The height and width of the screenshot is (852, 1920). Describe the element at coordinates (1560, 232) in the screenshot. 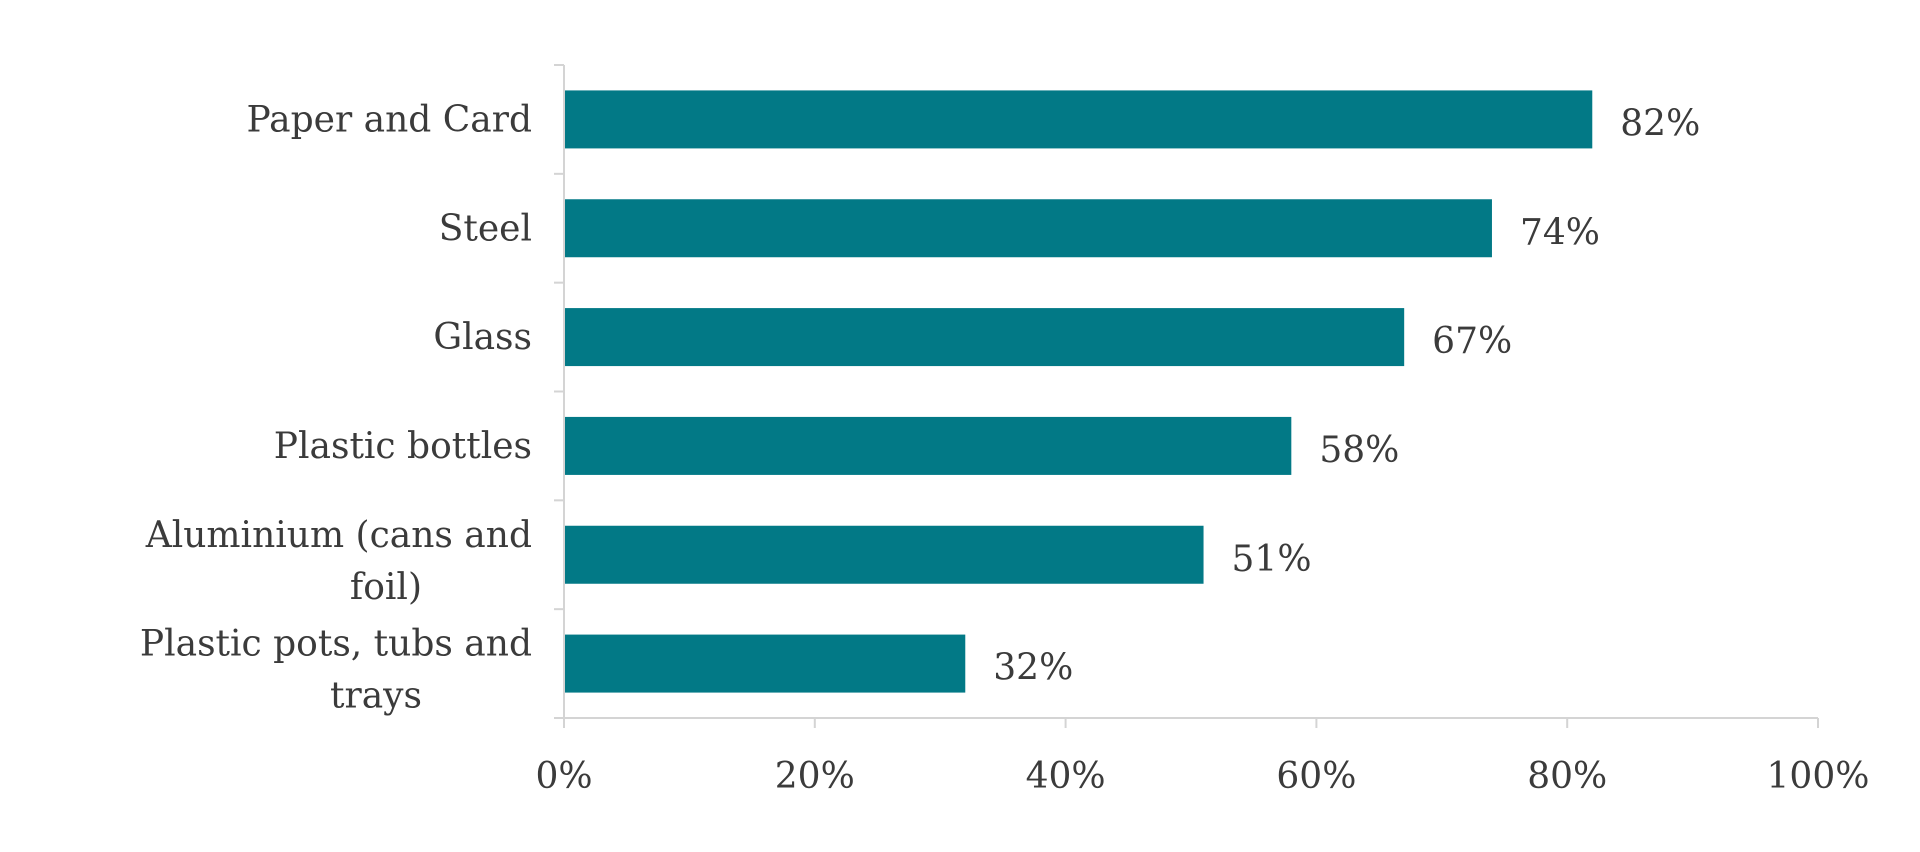

I see `data-label: 74%` at that location.